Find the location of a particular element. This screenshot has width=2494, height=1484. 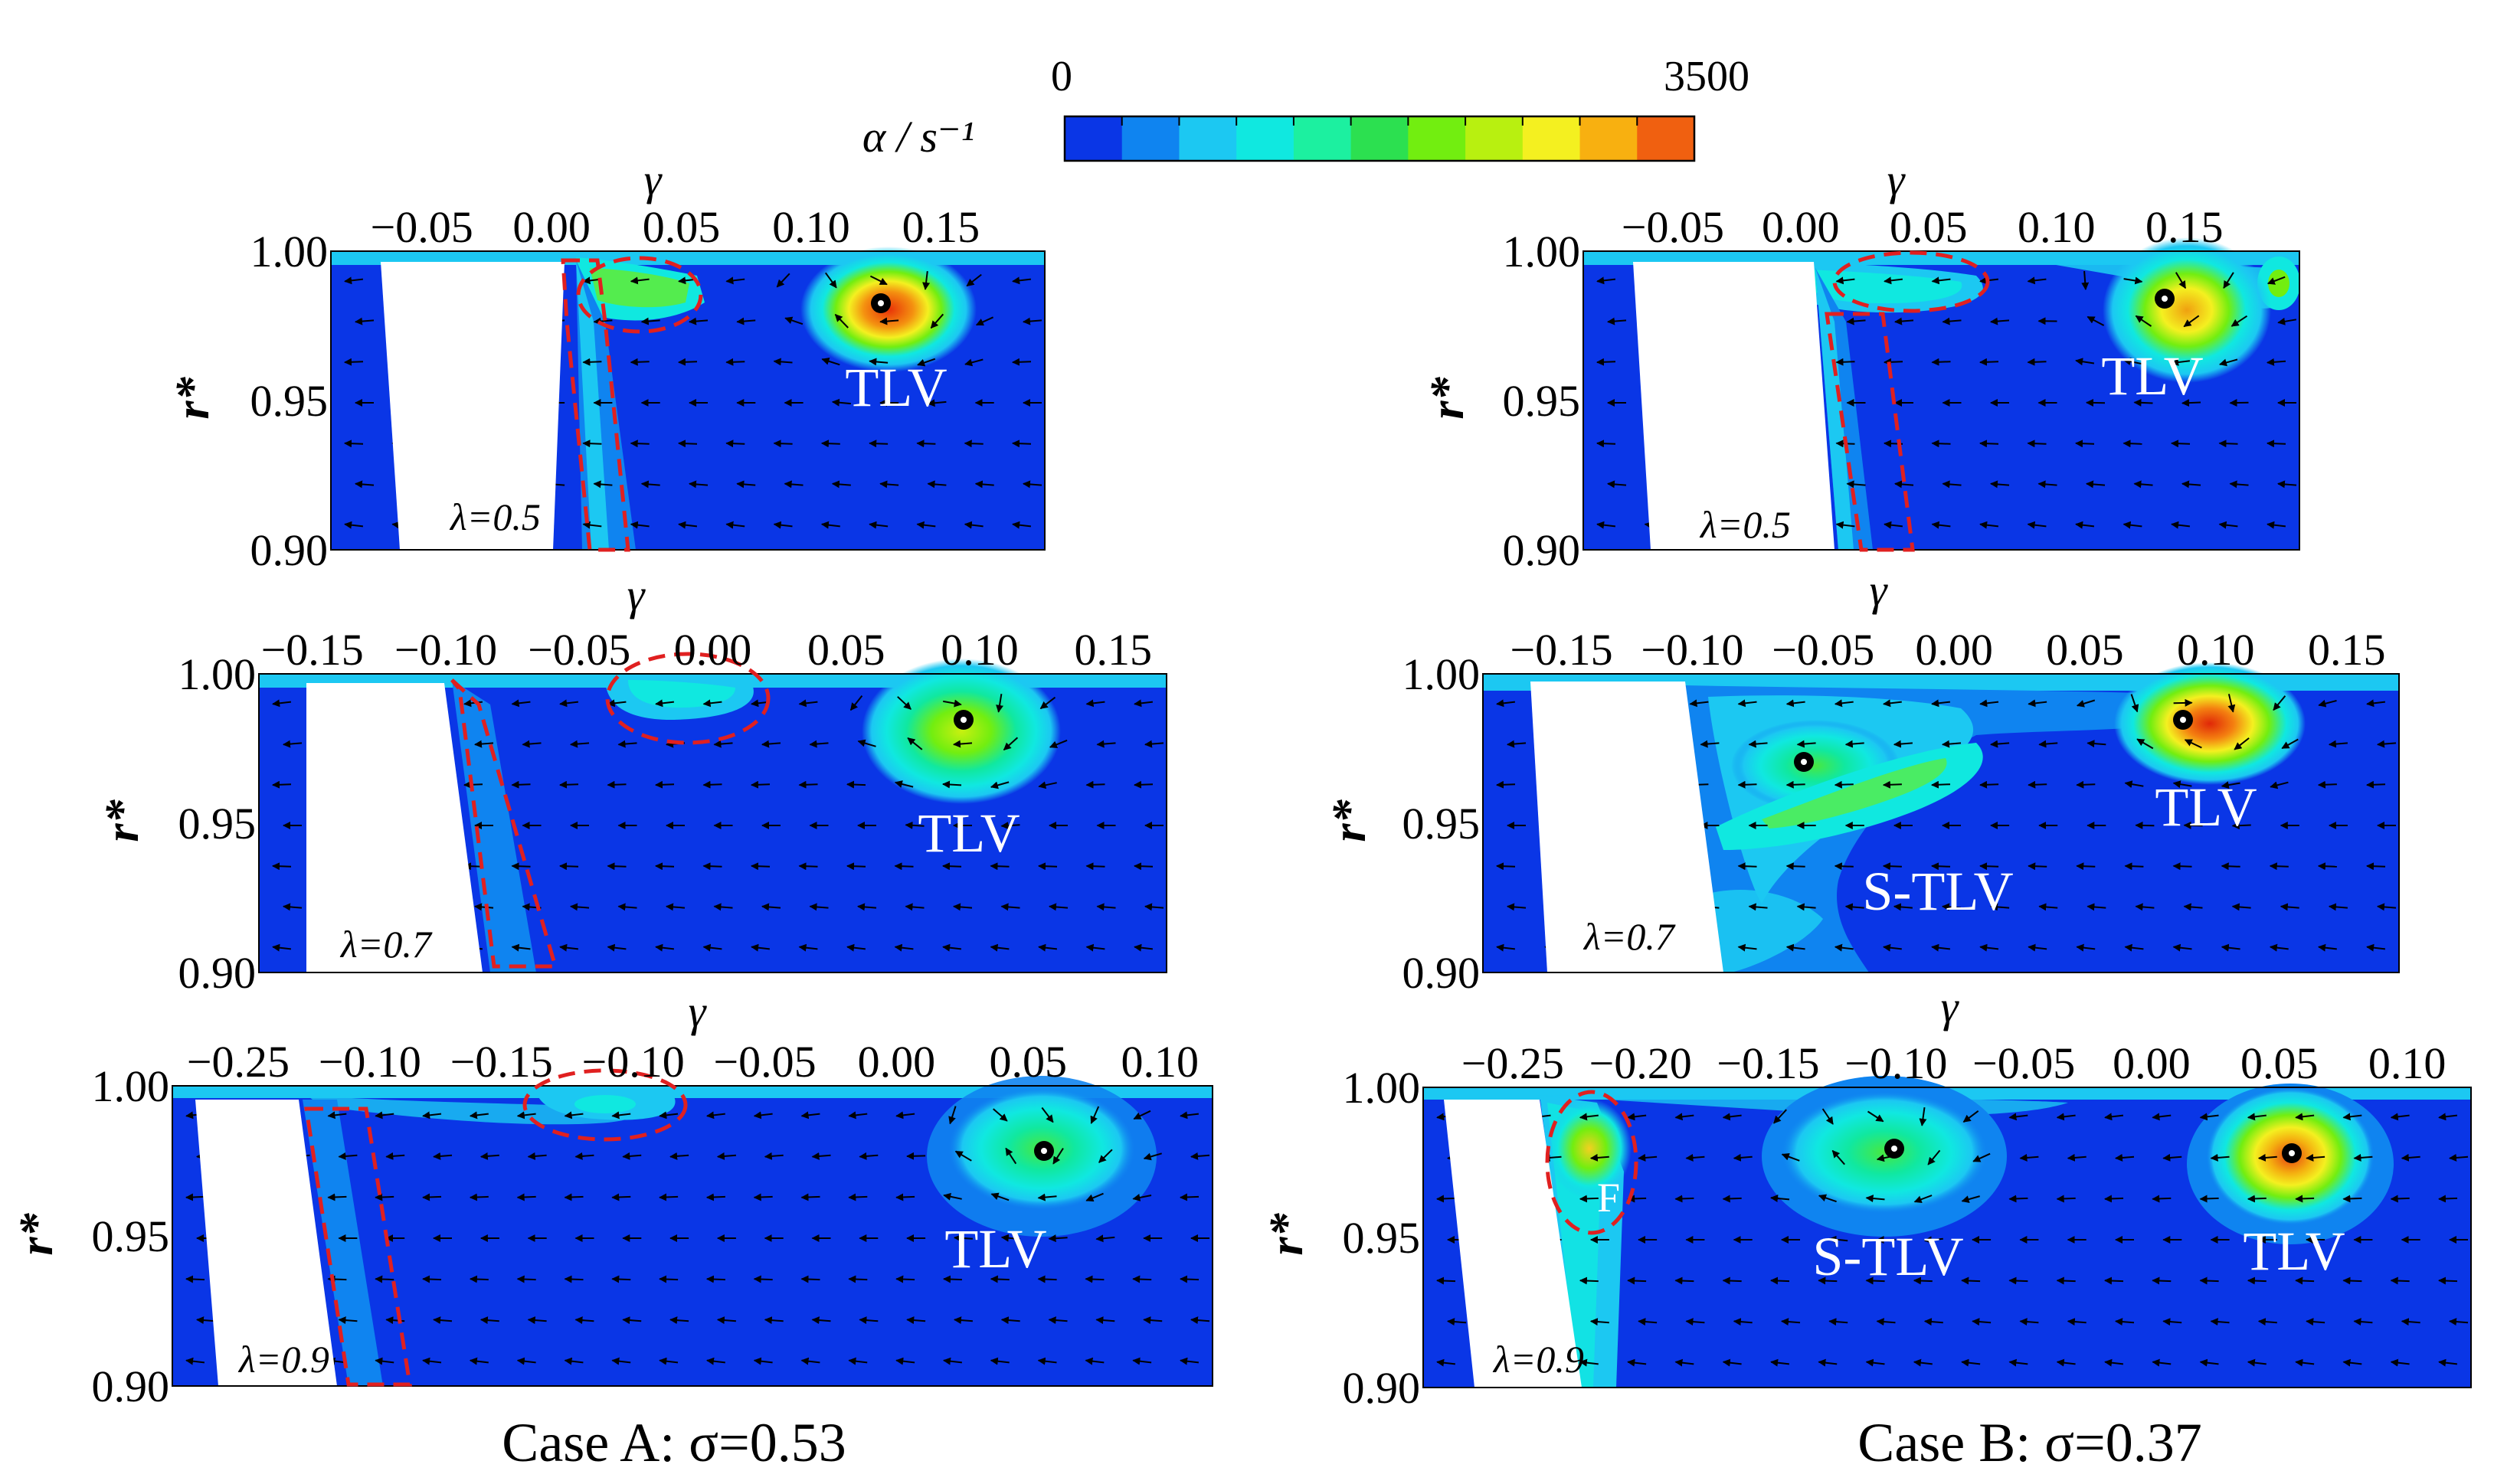

x-tick-label: −0.15 is located at coordinates (1768, 1063).